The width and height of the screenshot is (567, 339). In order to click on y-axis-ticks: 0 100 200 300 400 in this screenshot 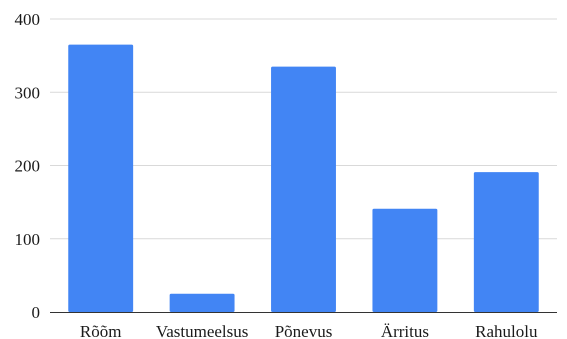, I will do `click(28, 166)`.